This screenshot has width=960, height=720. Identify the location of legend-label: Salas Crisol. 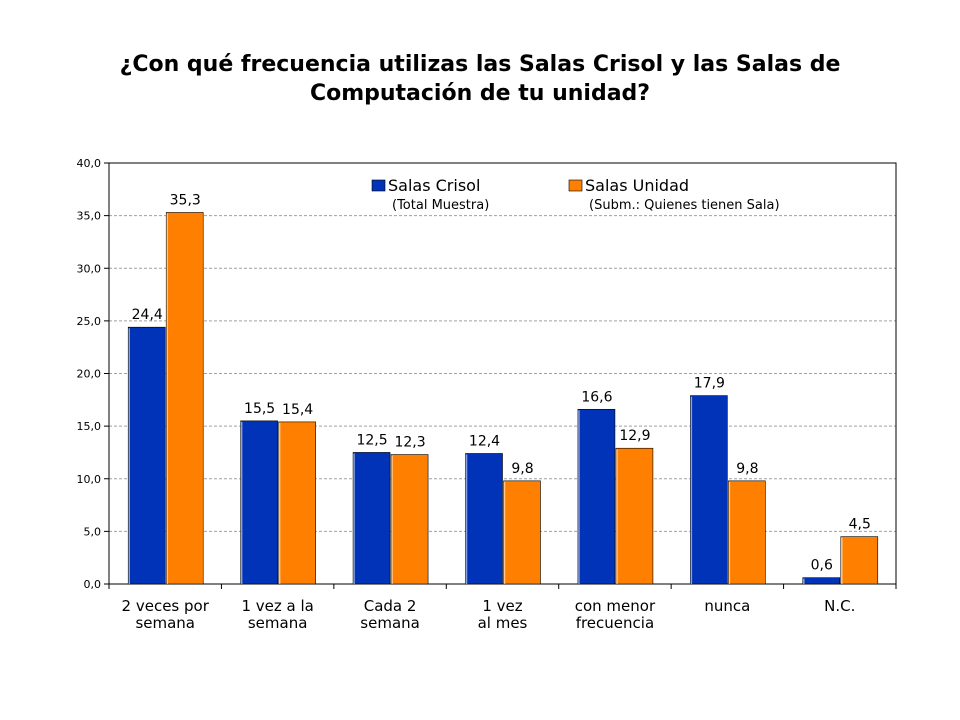
(434, 185).